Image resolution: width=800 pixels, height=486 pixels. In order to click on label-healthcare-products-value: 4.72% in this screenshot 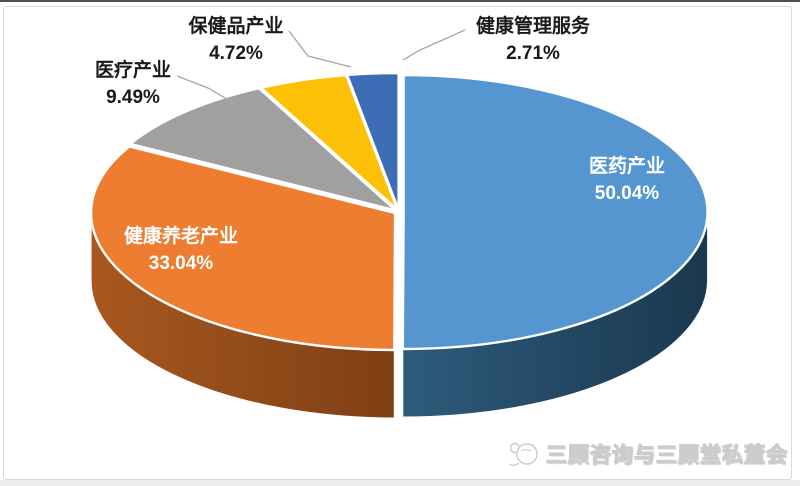, I will do `click(236, 53)`.